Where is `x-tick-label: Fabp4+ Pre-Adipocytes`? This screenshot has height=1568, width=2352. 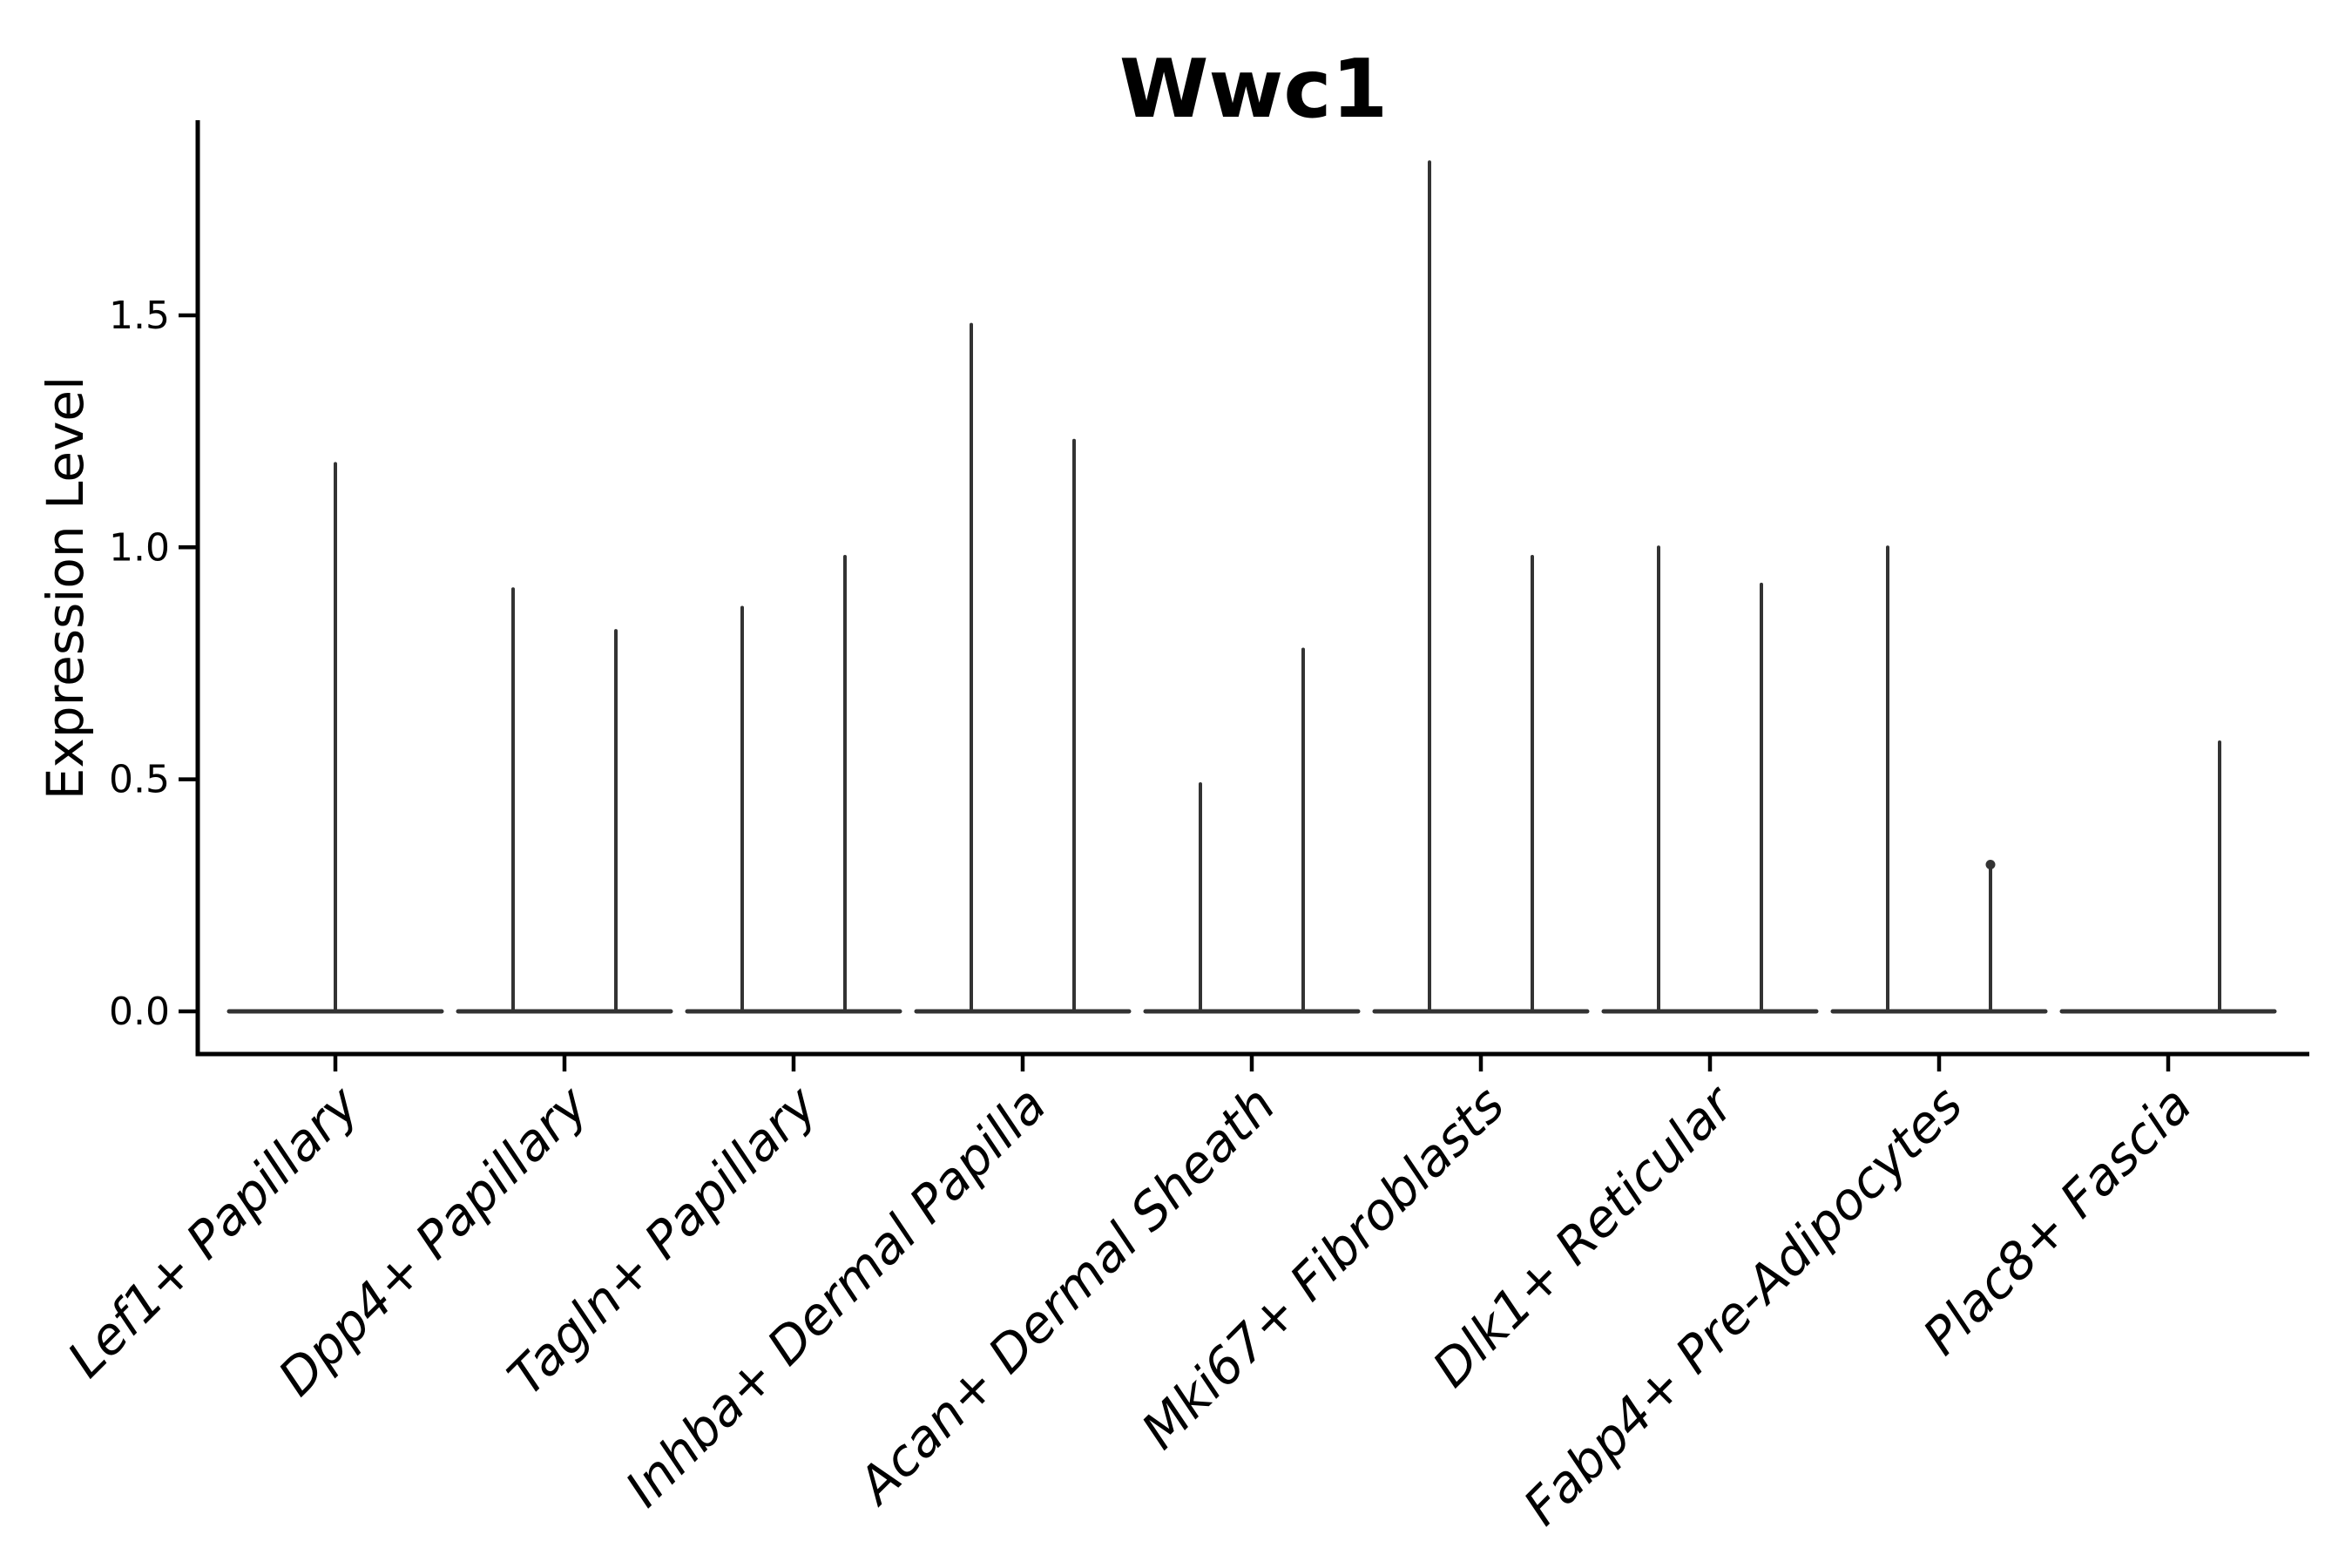 x-tick-label: Fabp4+ Pre-Adipocytes is located at coordinates (1743, 1306).